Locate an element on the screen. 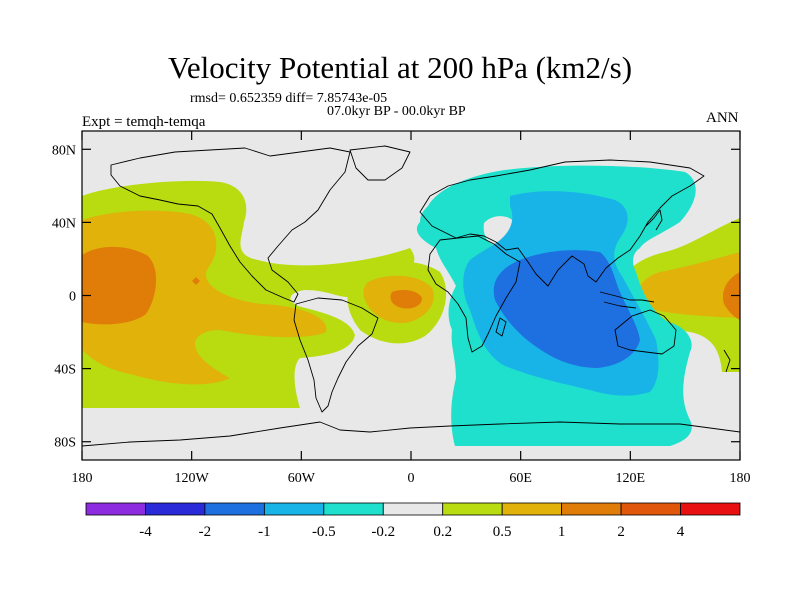  contour-neg-1-indian is located at coordinates (566, 309).